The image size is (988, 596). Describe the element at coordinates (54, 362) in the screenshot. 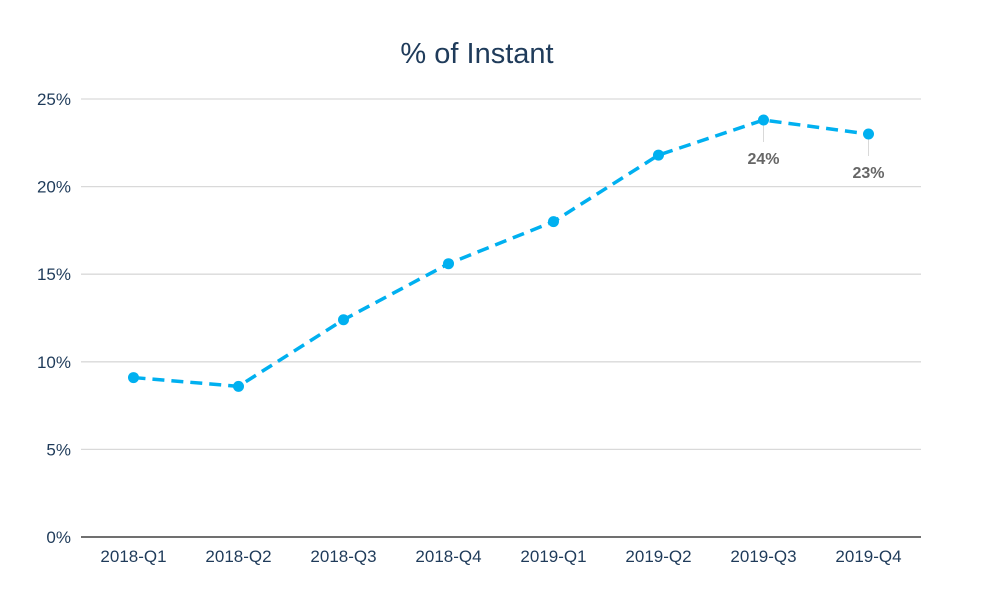

I see `y-tick-label: 10%` at that location.